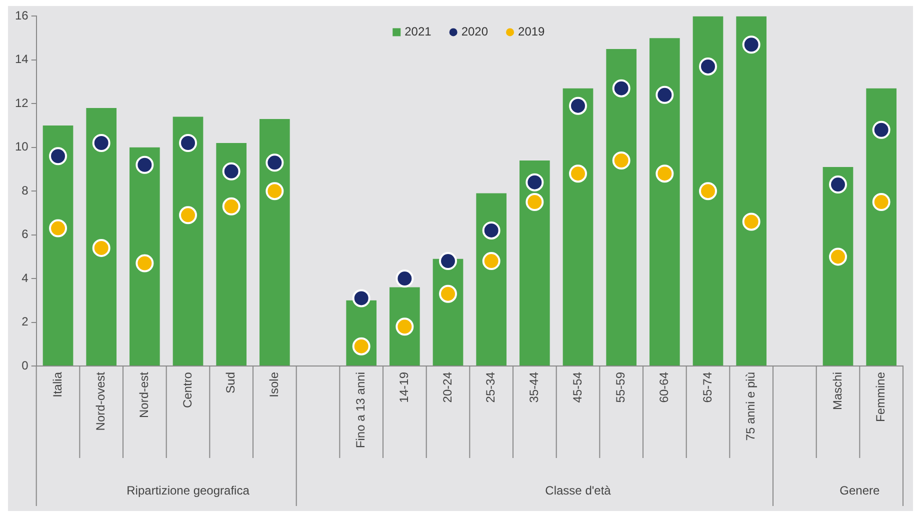 The height and width of the screenshot is (517, 917). I want to click on x-tick-label: Sud, so click(231, 383).